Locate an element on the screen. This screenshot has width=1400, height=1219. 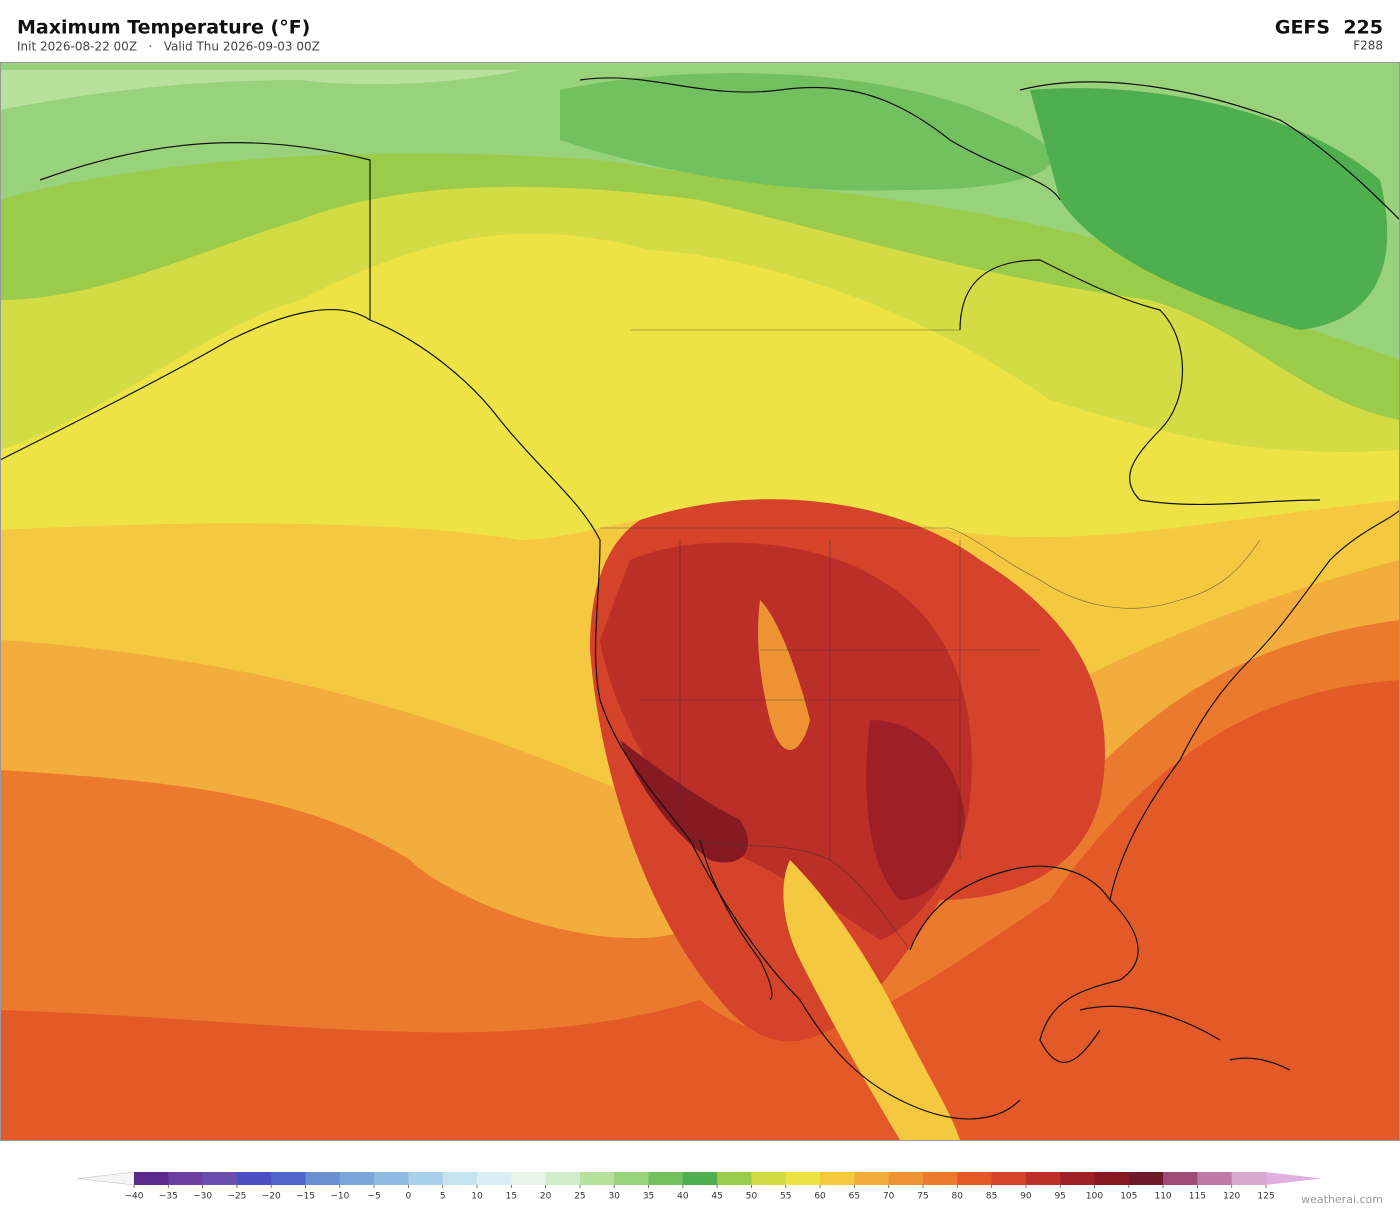
colorbar-tick-label: −5 is located at coordinates (373, 1197).